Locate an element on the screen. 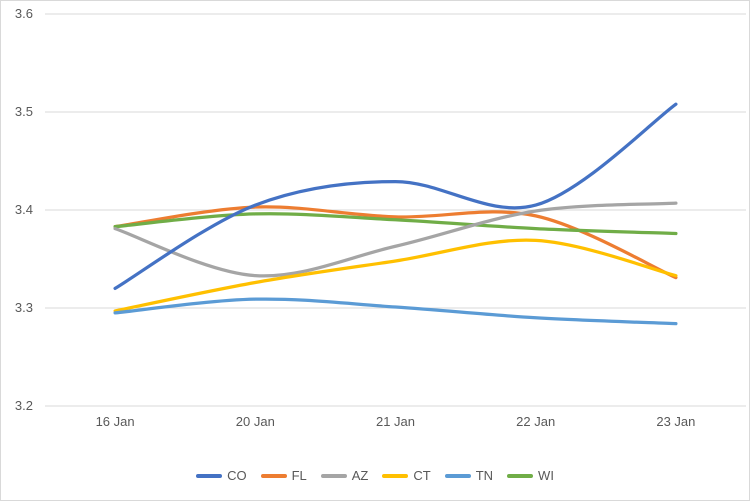  series-line-WI is located at coordinates (395, 224).